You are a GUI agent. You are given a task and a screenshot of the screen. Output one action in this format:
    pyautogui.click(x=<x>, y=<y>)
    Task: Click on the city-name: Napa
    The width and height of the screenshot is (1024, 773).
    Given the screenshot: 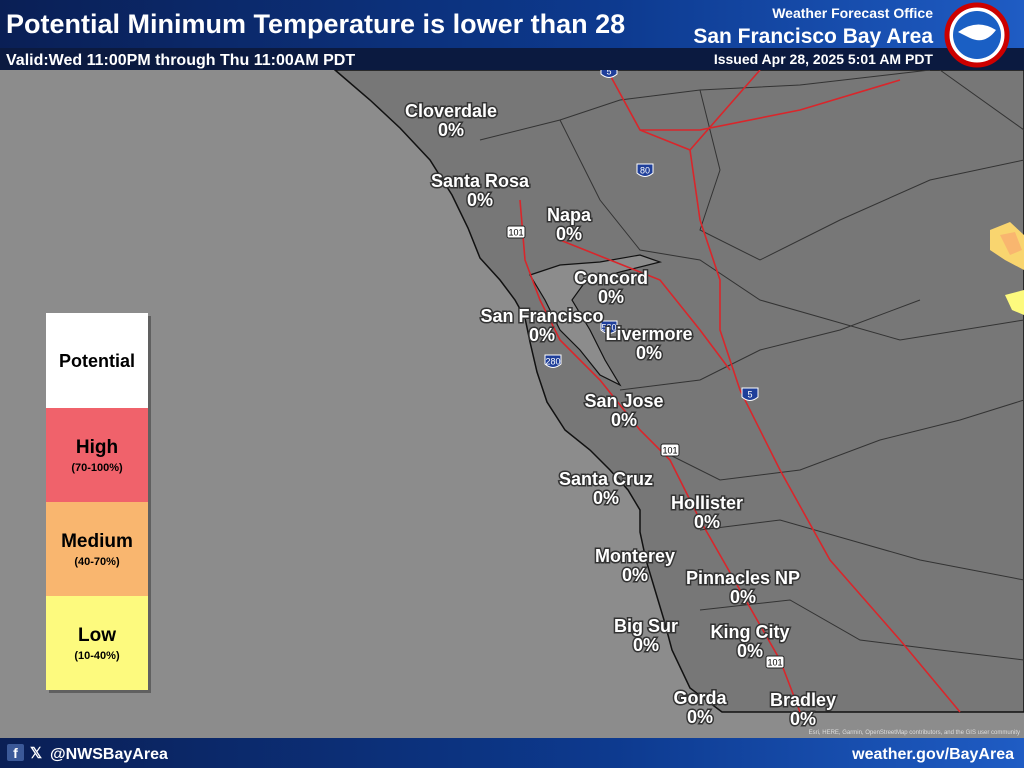 What is the action you would take?
    pyautogui.click(x=569, y=215)
    